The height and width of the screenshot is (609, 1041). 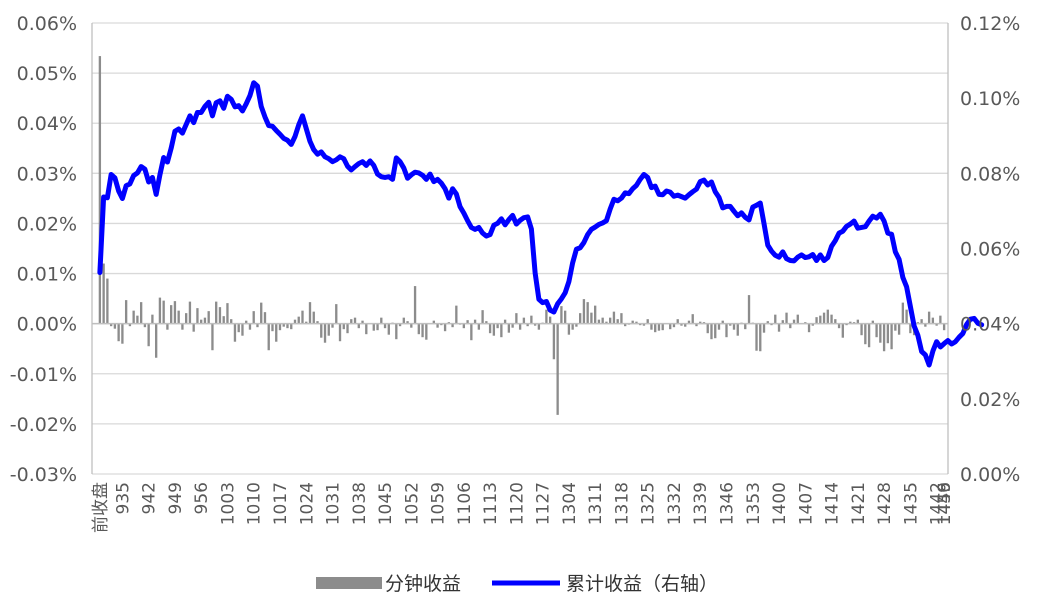 I want to click on x-tick-label: 1304, so click(x=570, y=503).